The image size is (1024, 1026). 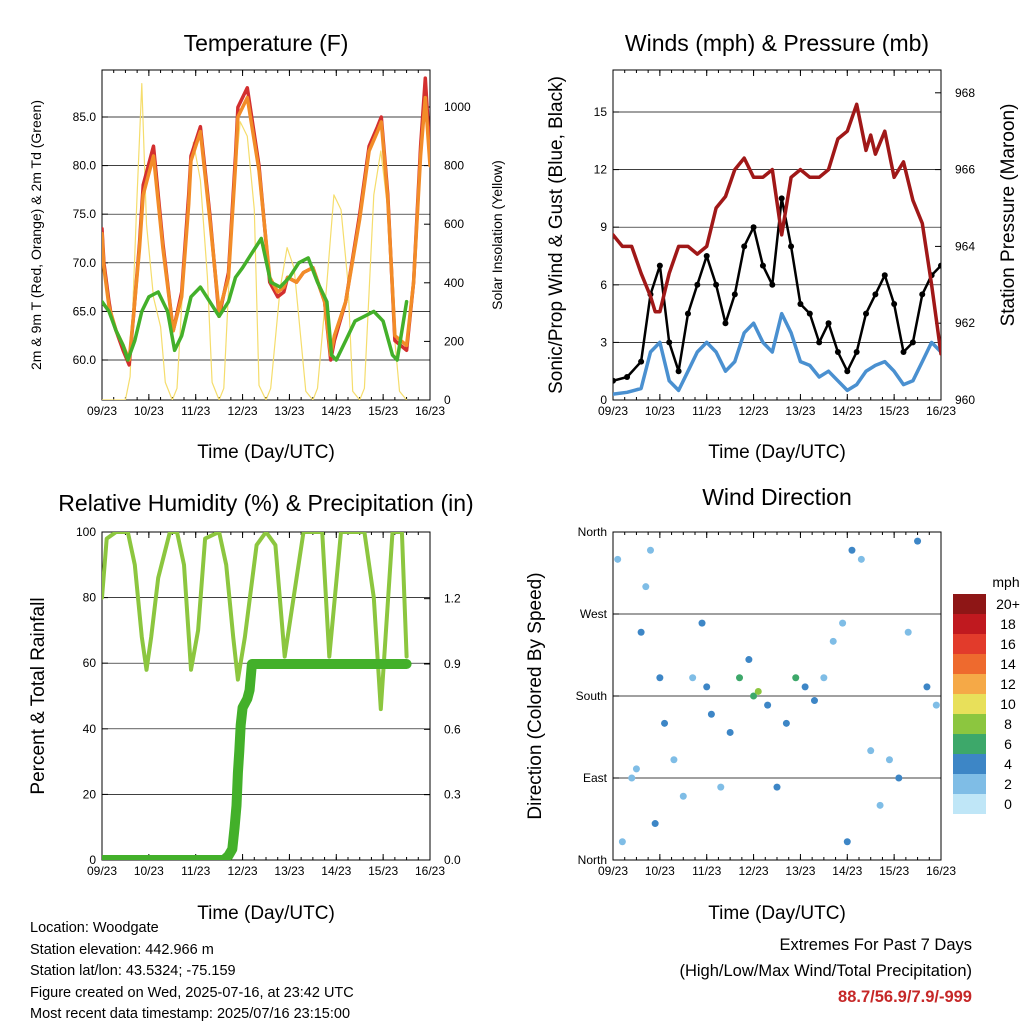 What do you see at coordinates (965, 170) in the screenshot?
I see `y2-tick-label: 966` at bounding box center [965, 170].